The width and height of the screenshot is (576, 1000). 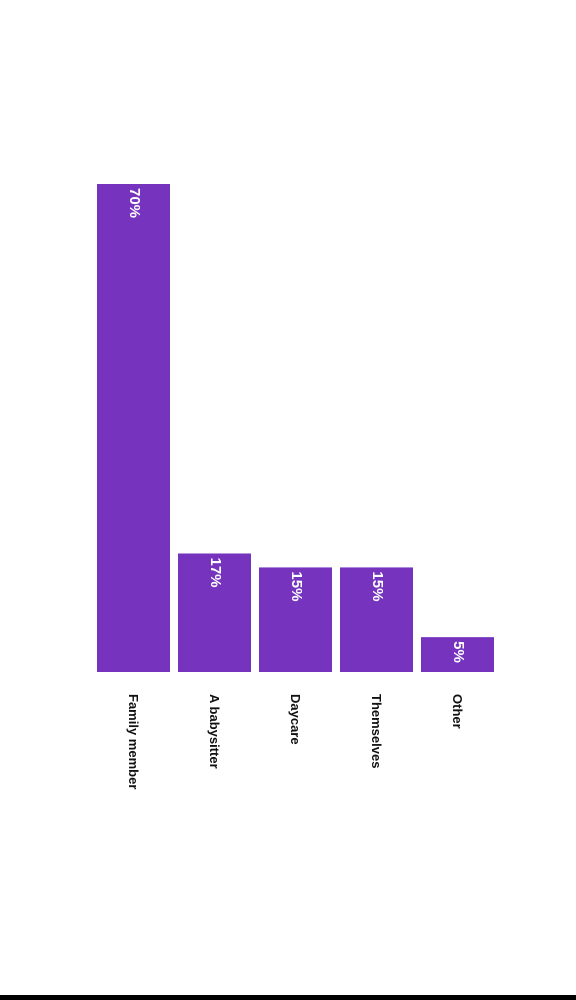 What do you see at coordinates (376, 731) in the screenshot?
I see `category-label: Themselves` at bounding box center [376, 731].